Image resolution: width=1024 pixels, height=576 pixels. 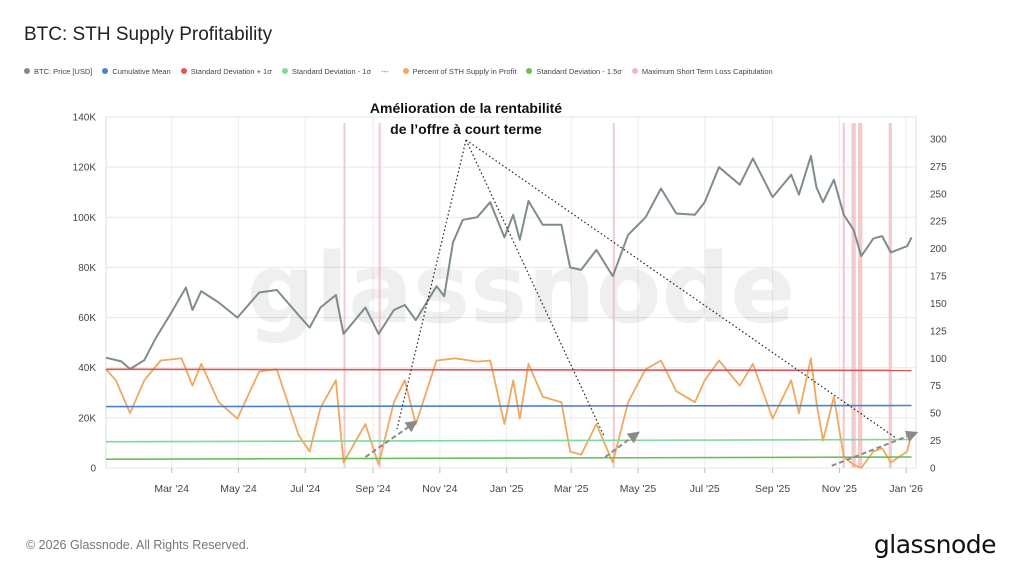 What do you see at coordinates (331, 71) in the screenshot?
I see `legend-label: Standard Deviation - 1σ` at bounding box center [331, 71].